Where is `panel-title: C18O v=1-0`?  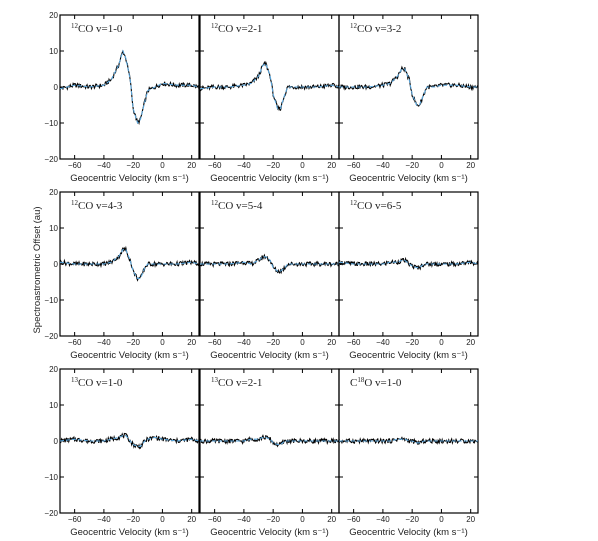
panel-title: C18O v=1-0 is located at coordinates (376, 382).